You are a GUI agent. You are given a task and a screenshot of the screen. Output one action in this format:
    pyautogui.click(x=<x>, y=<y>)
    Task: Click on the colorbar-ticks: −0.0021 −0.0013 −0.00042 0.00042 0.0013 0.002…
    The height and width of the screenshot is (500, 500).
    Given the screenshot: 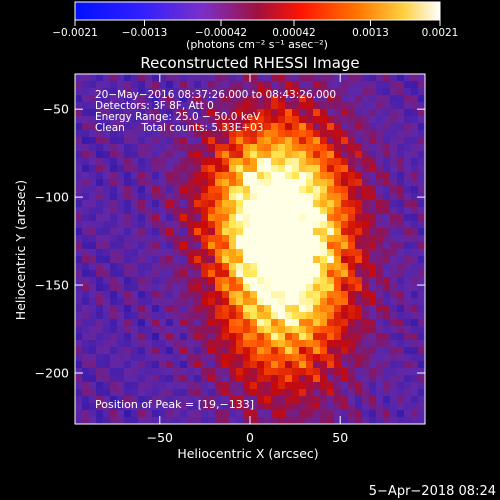 What is the action you would take?
    pyautogui.click(x=255, y=29)
    